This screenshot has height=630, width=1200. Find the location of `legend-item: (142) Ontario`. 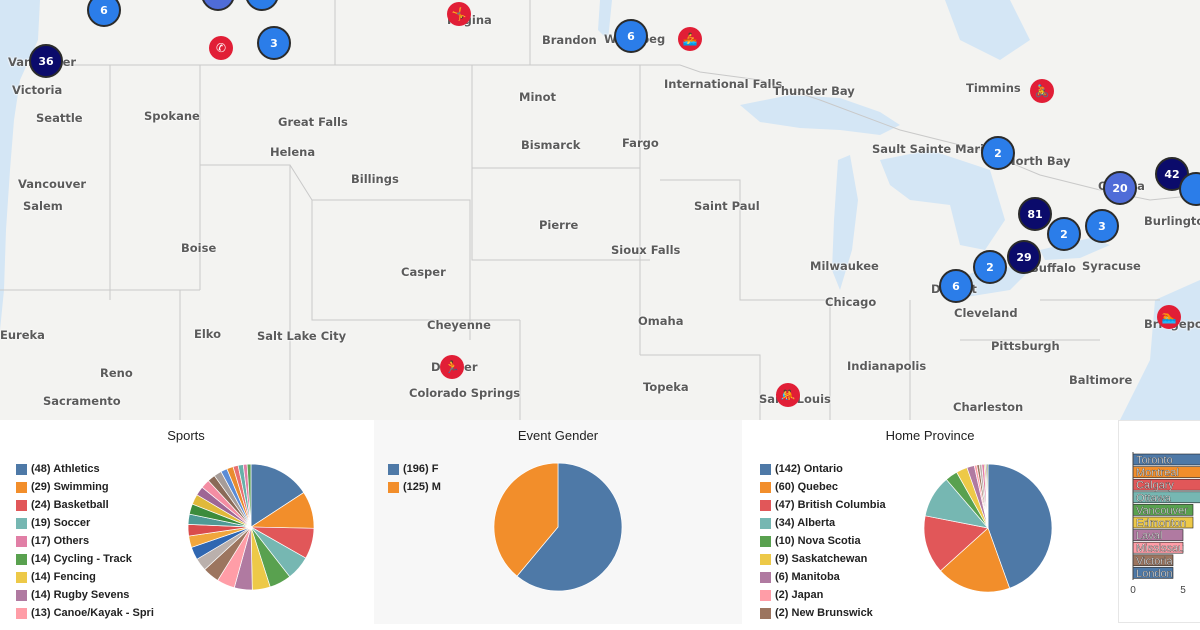

legend-item: (142) Ontario is located at coordinates (823, 469).